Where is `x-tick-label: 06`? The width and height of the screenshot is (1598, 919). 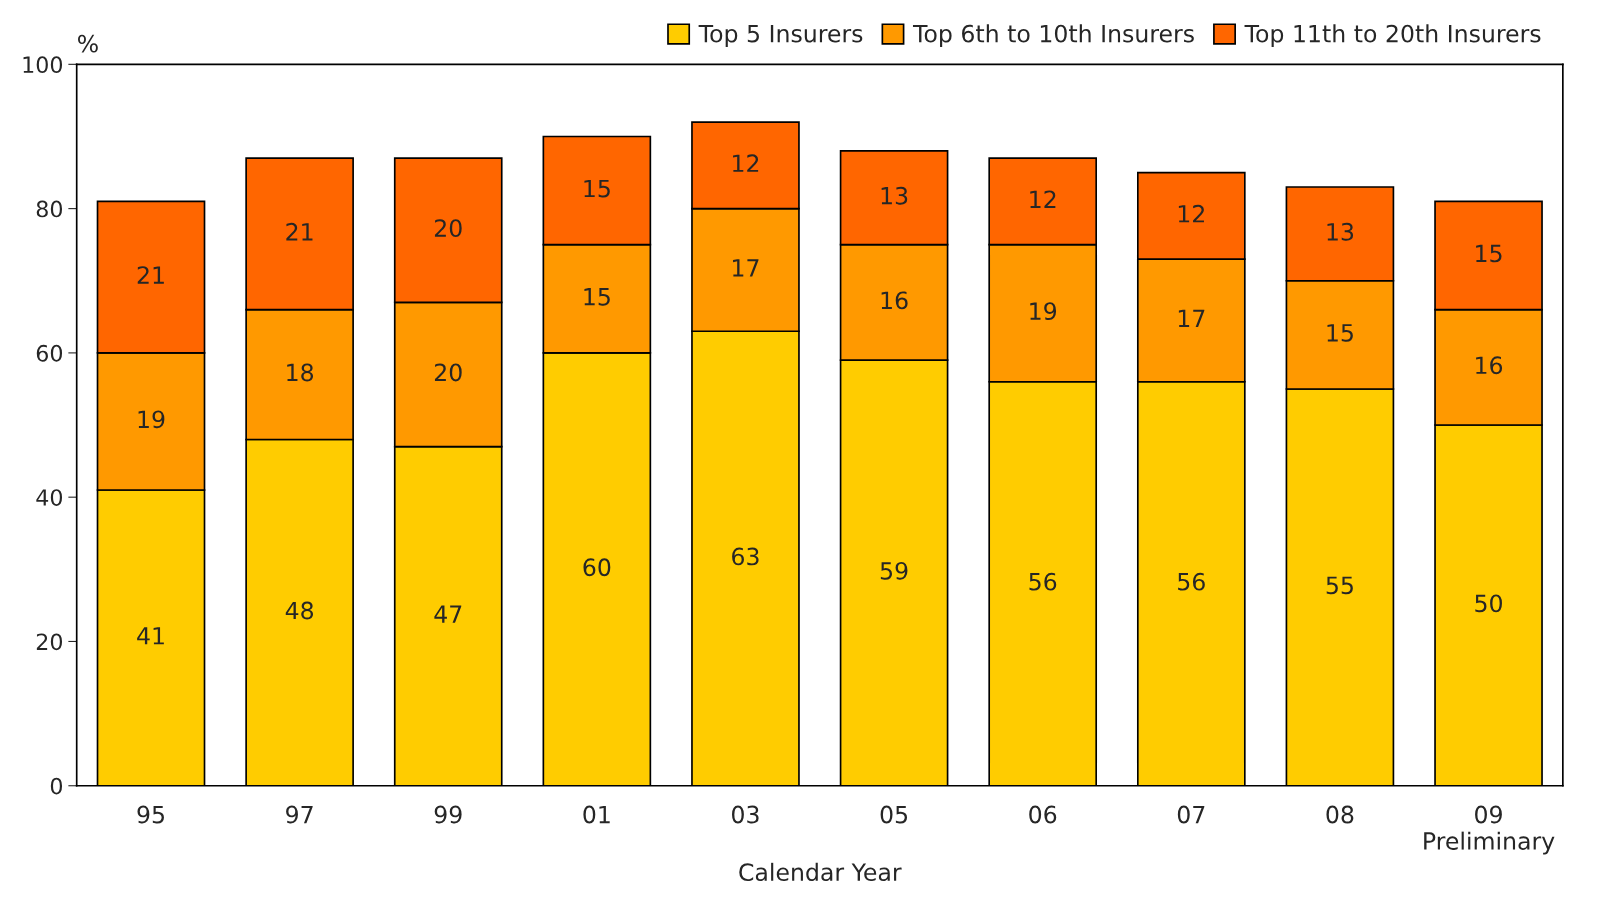
x-tick-label: 06 is located at coordinates (1043, 814).